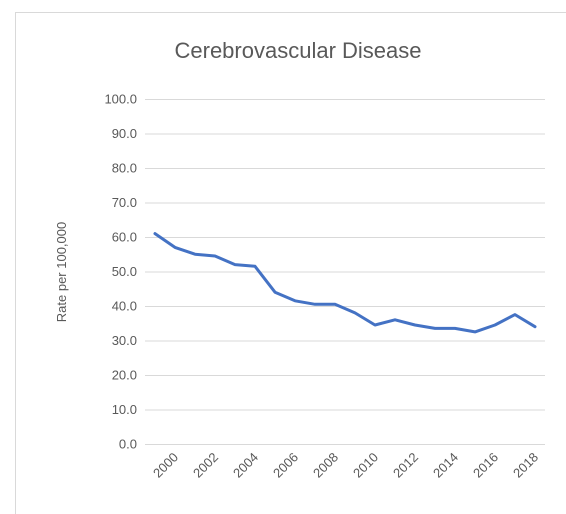  Describe the element at coordinates (128, 444) in the screenshot. I see `y-tick-label: 0.0` at that location.